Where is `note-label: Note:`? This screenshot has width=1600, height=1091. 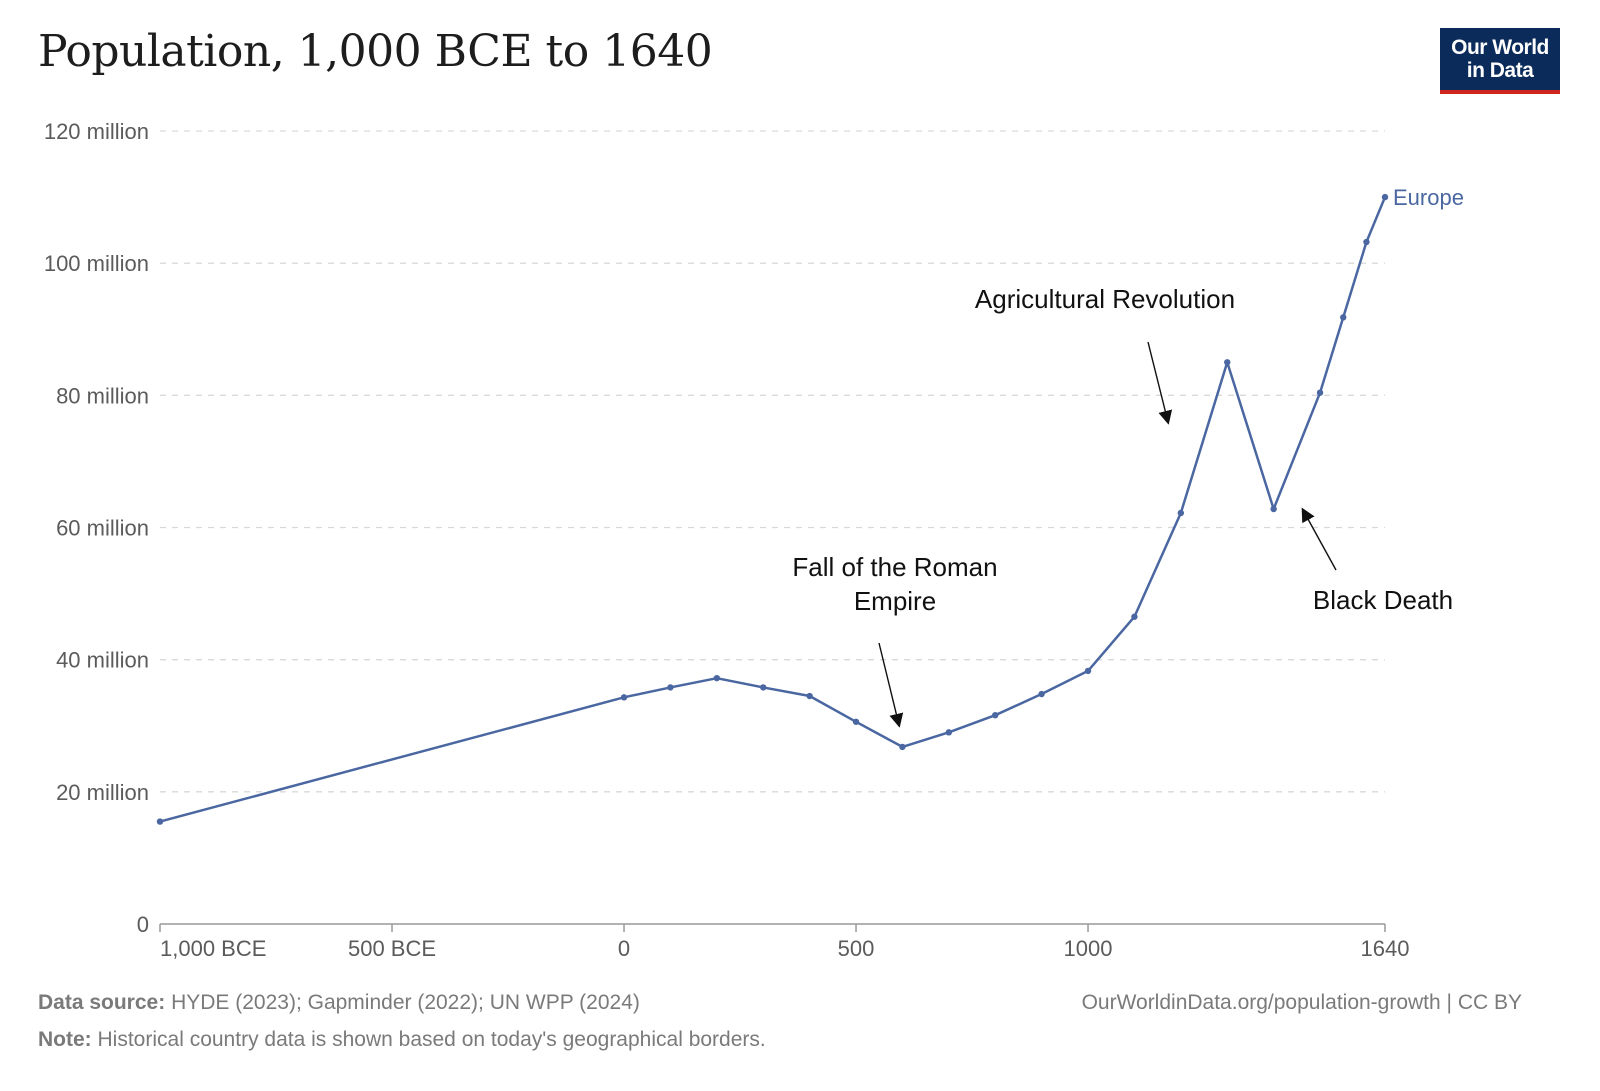 note-label: Note: is located at coordinates (65, 1039).